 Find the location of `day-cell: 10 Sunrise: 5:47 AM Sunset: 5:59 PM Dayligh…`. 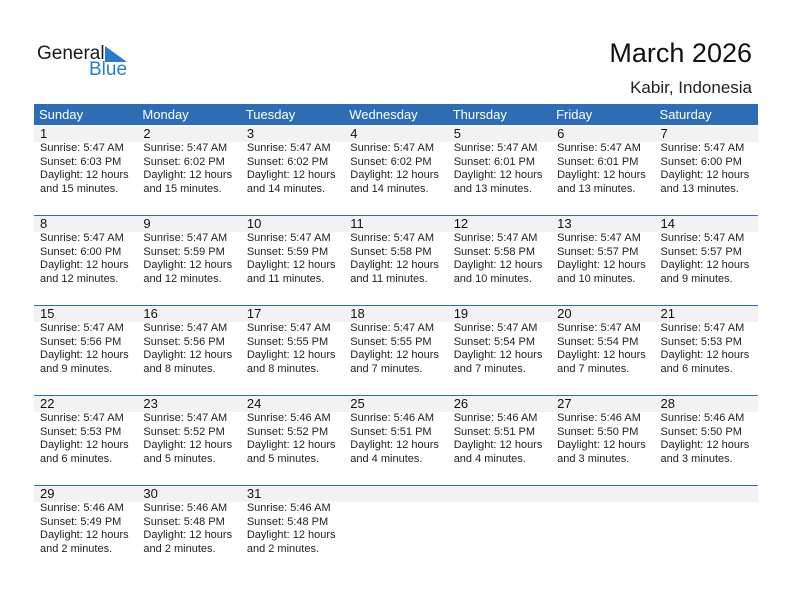

day-cell: 10 Sunrise: 5:47 AM Sunset: 5:59 PM Dayligh… is located at coordinates (292, 261).